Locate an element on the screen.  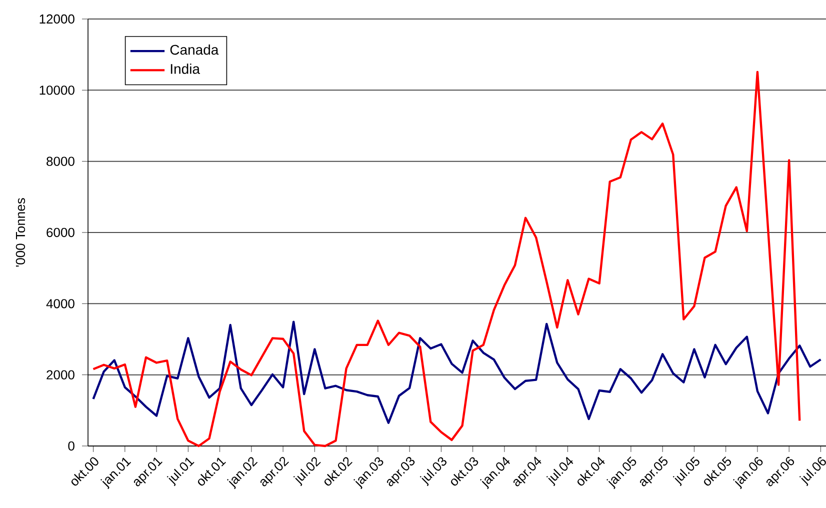
y-tick-label: 12000 is located at coordinates (57, 19).